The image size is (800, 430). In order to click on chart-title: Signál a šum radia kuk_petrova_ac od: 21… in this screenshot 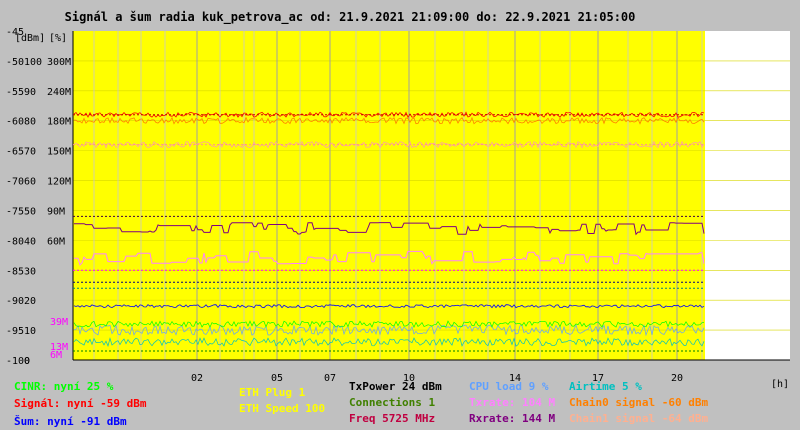, I will do `click(350, 17)`.